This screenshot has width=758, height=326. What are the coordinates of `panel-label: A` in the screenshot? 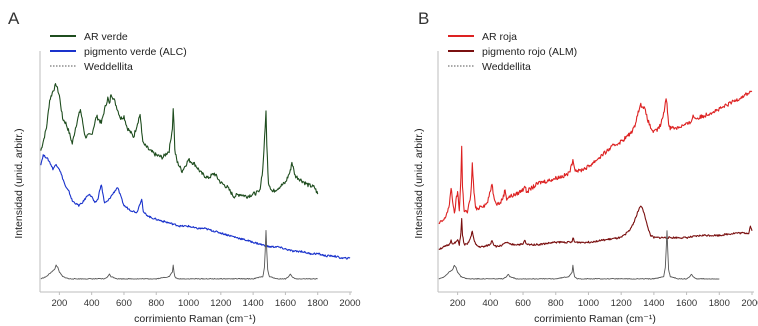 It's located at (14, 18).